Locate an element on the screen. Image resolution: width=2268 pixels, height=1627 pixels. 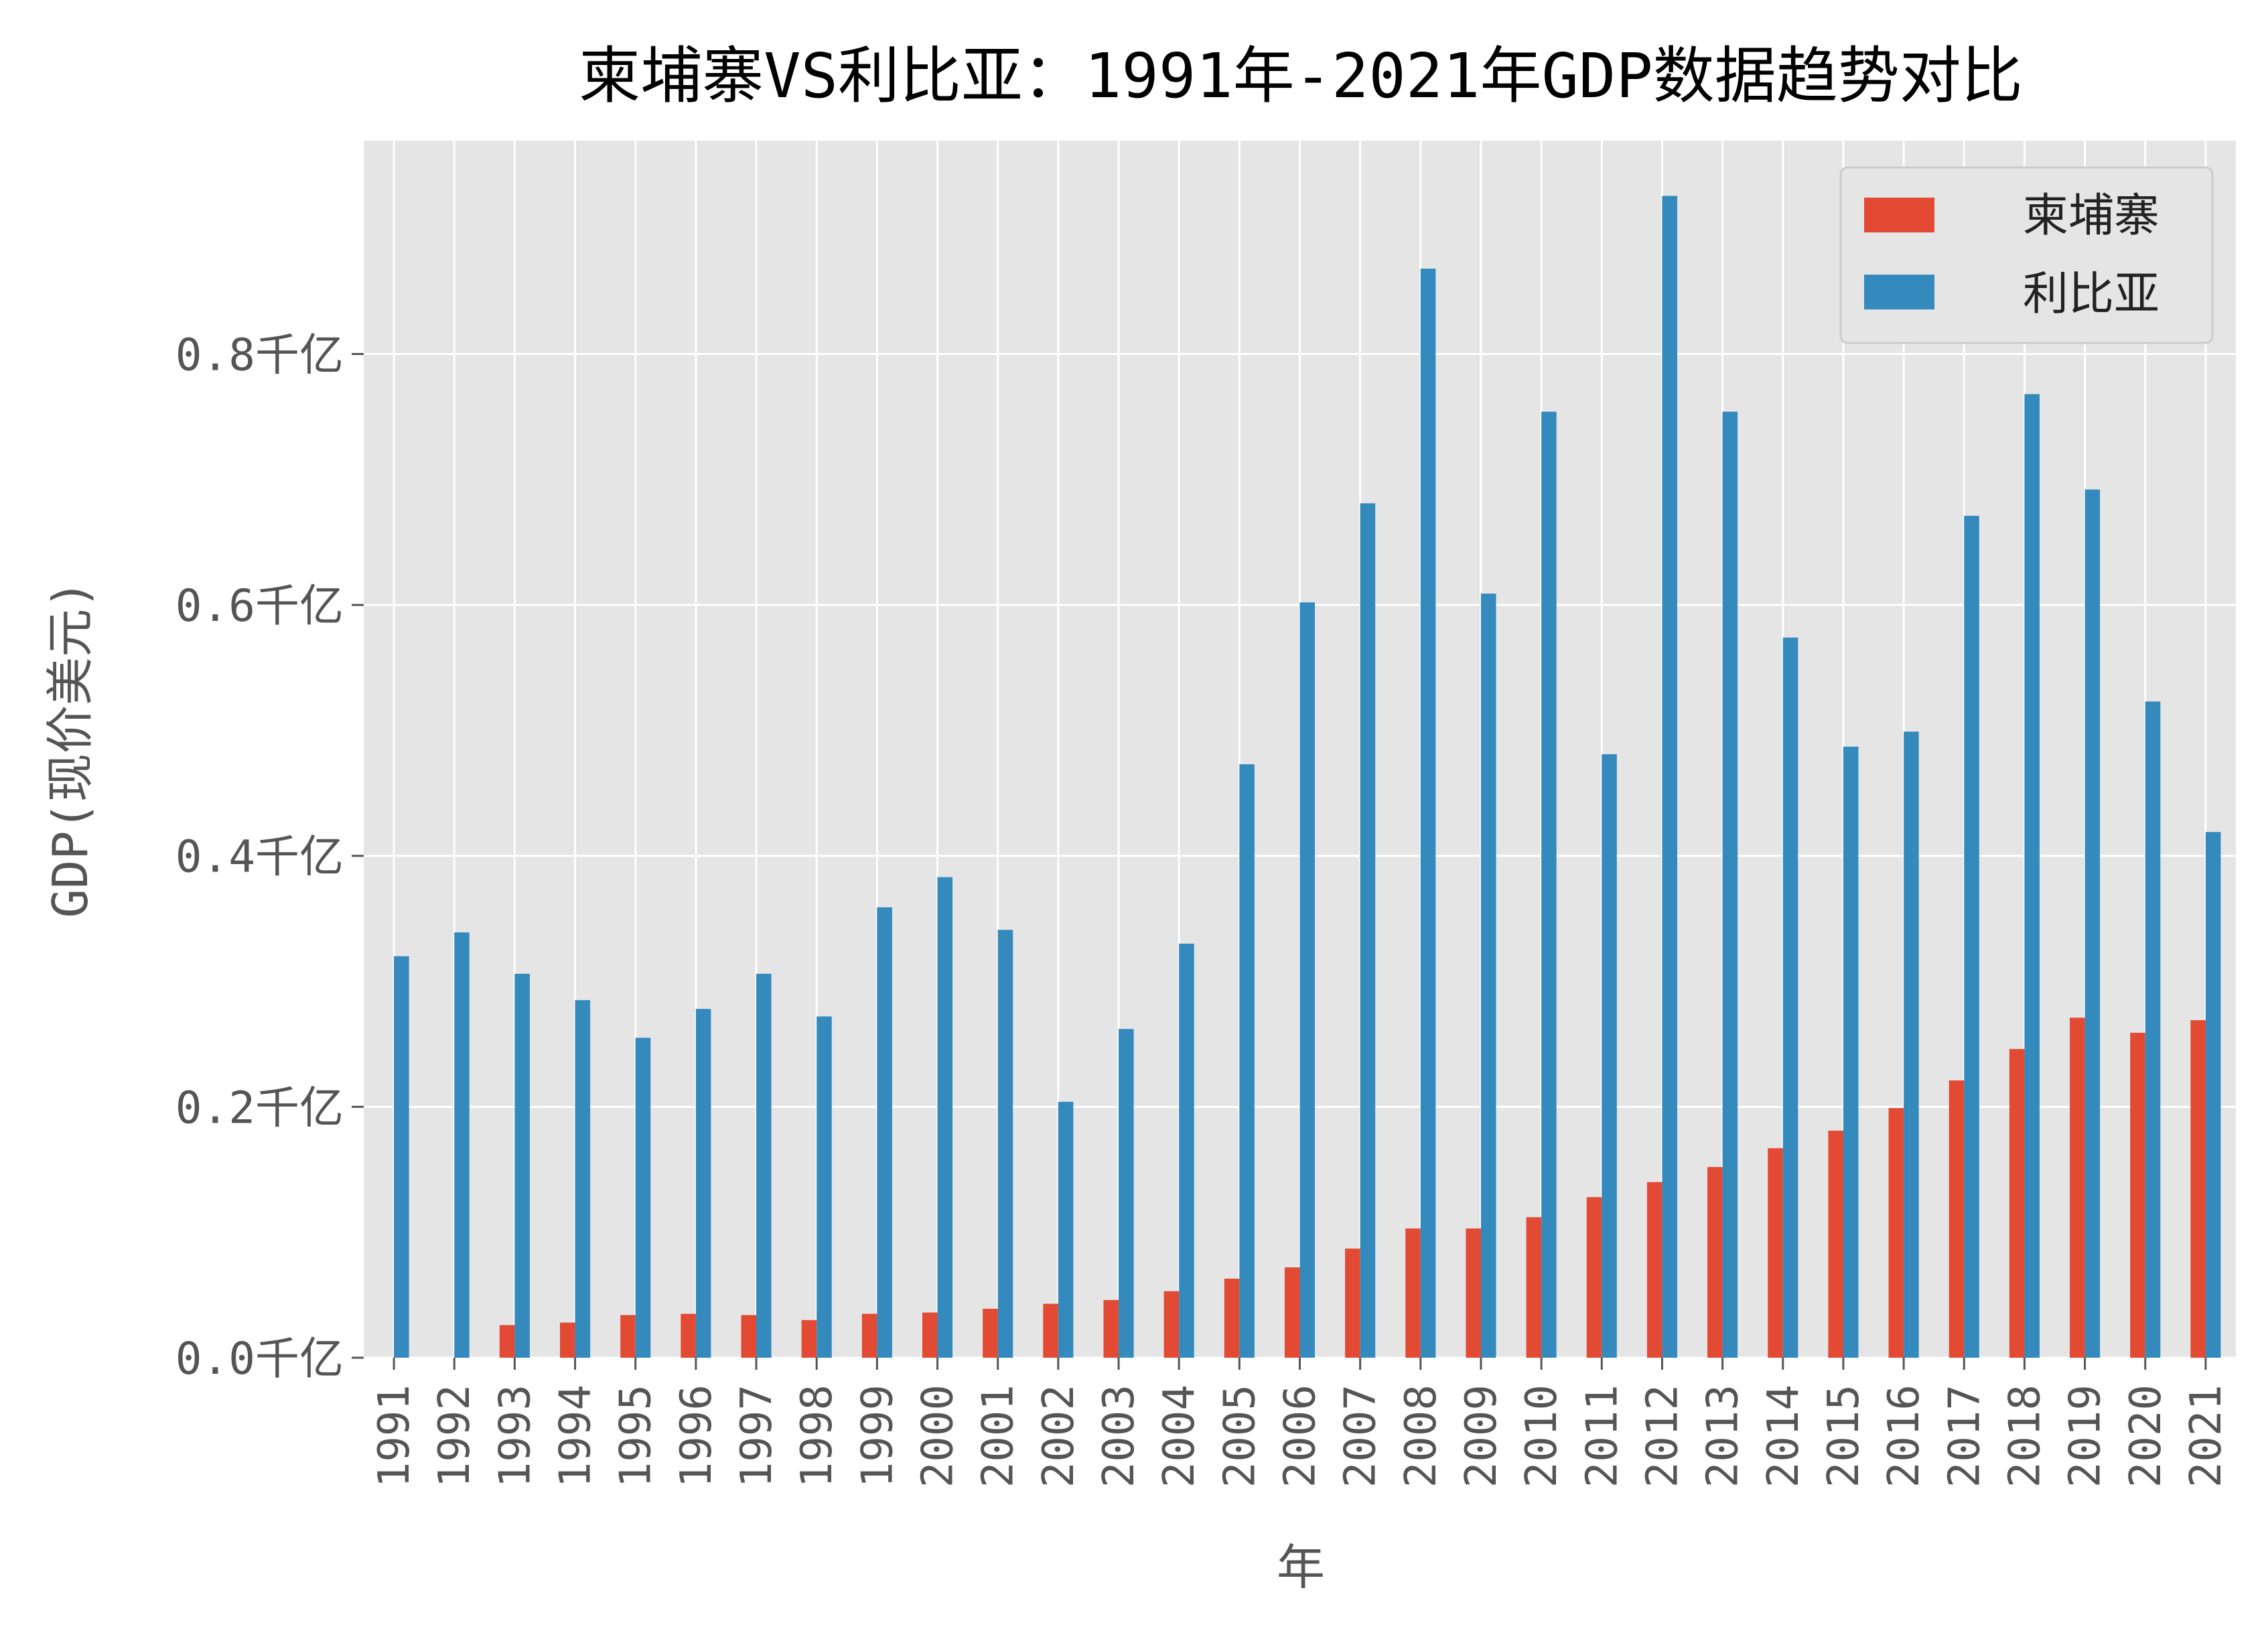
x-tick-label: 2013 is located at coordinates (1723, 1436).